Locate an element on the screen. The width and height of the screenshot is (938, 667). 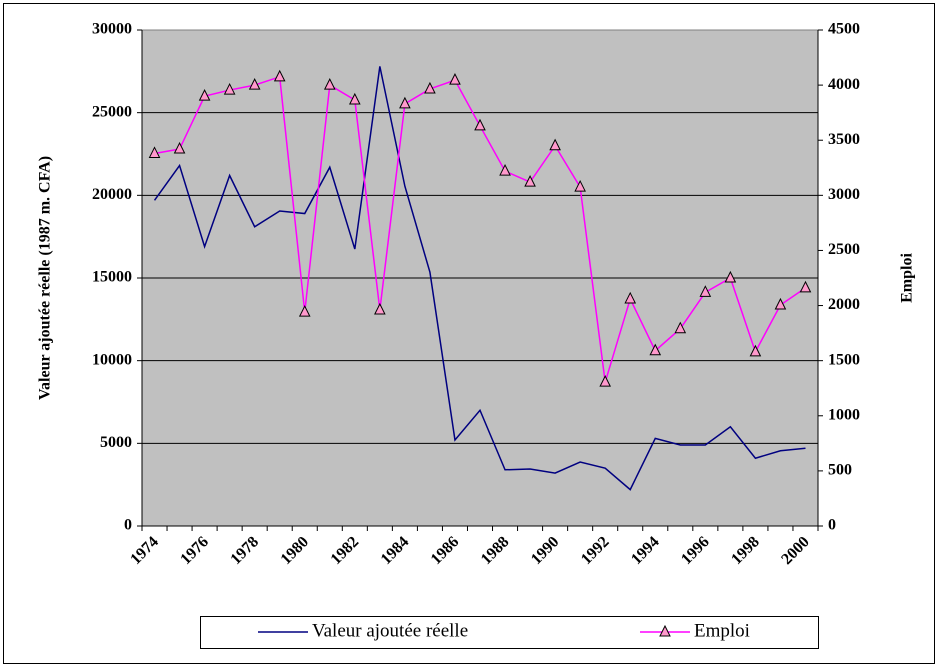
y2-tick-label: 1500 is located at coordinates (844, 359).